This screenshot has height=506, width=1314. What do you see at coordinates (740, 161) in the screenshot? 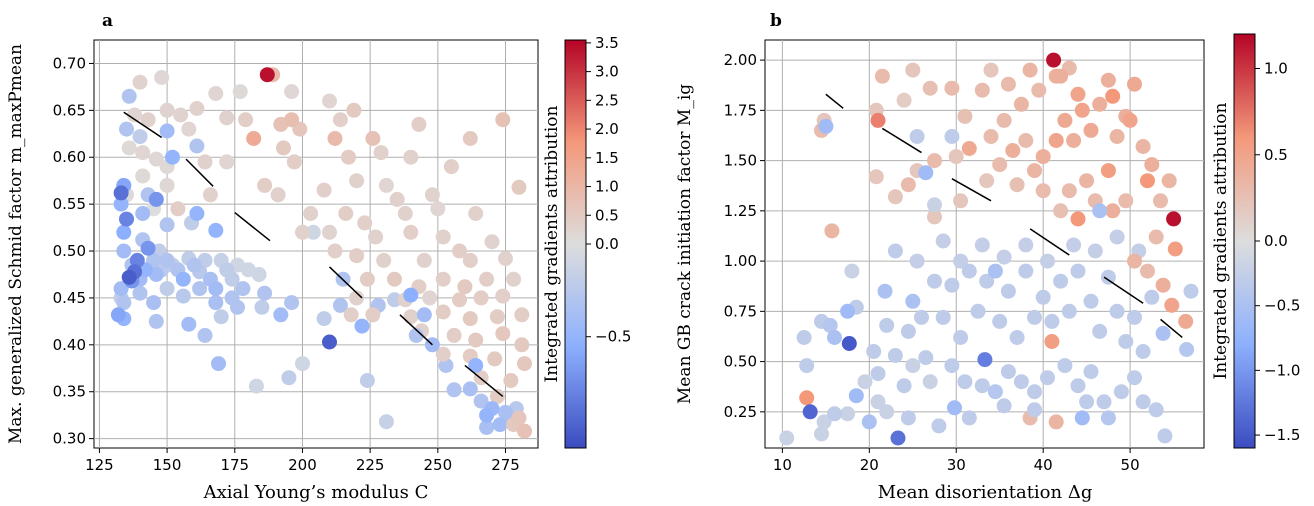
I see `y-tick-label: 1.50` at bounding box center [740, 161].